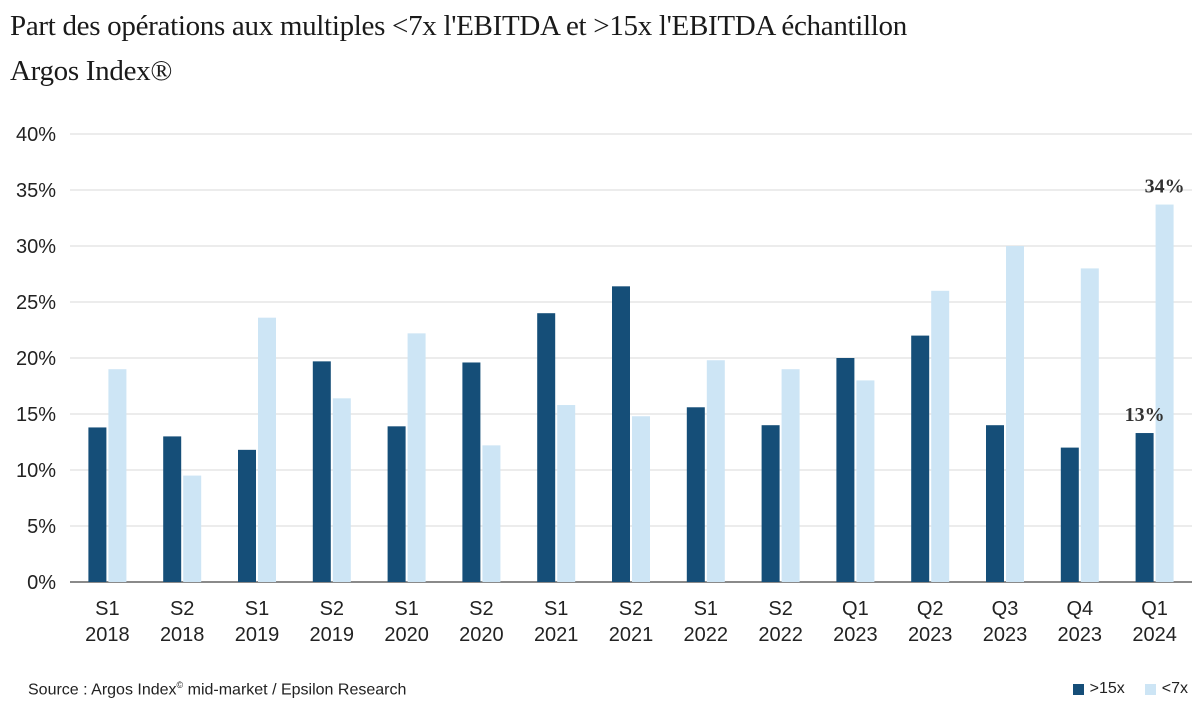 This screenshot has height=710, width=1200. Describe the element at coordinates (36, 247) in the screenshot. I see `y-tick-label: 30%` at that location.